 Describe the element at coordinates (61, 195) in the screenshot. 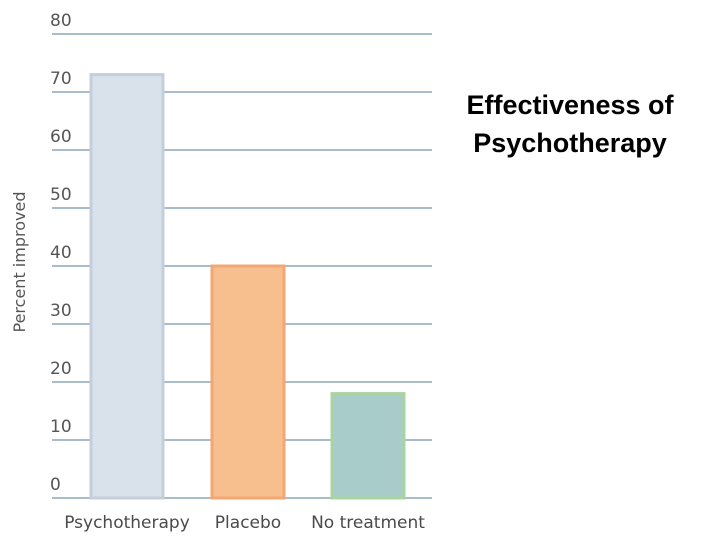

I see `y-tick-label-50: 50` at that location.